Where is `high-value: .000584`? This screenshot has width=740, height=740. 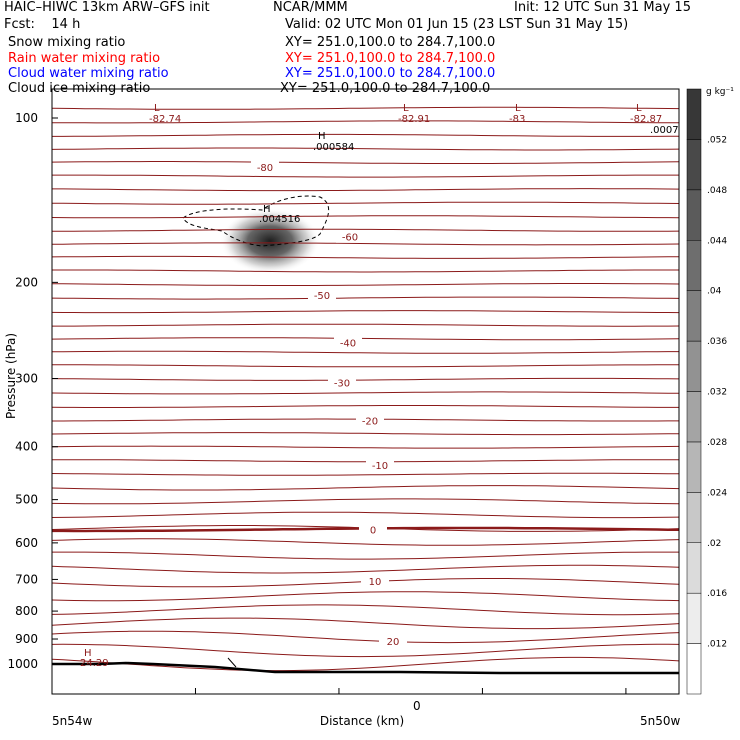
high-value: .000584 is located at coordinates (333, 147).